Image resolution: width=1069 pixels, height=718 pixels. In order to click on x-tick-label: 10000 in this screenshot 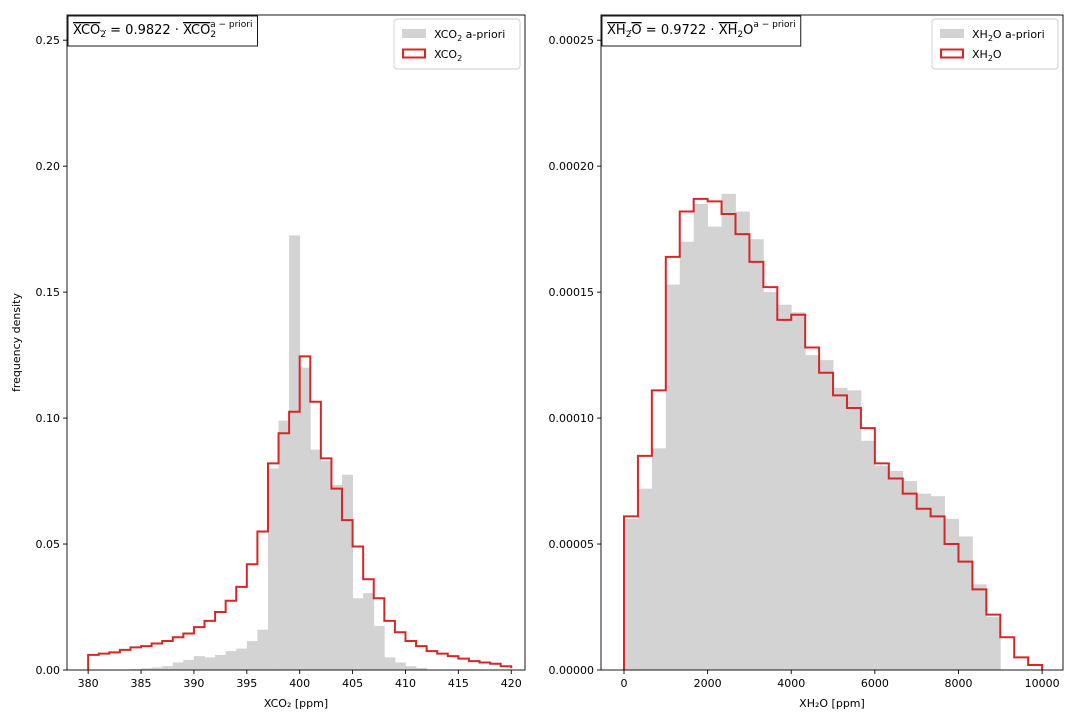, I will do `click(1042, 683)`.